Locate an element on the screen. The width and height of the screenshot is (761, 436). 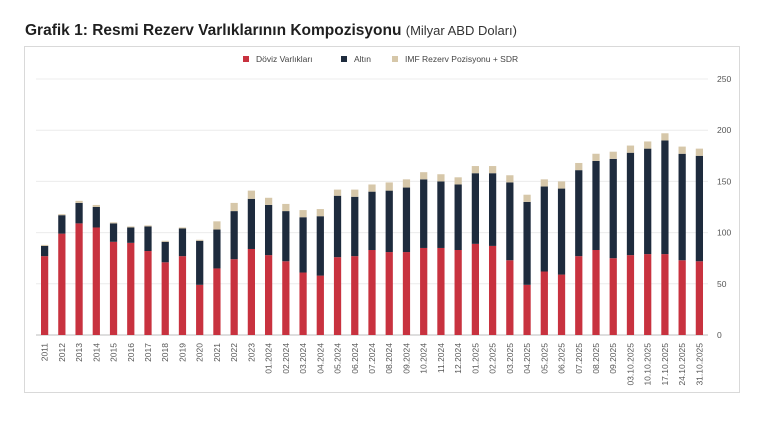
bar-doviz-03.10.2025 is located at coordinates (630, 295).